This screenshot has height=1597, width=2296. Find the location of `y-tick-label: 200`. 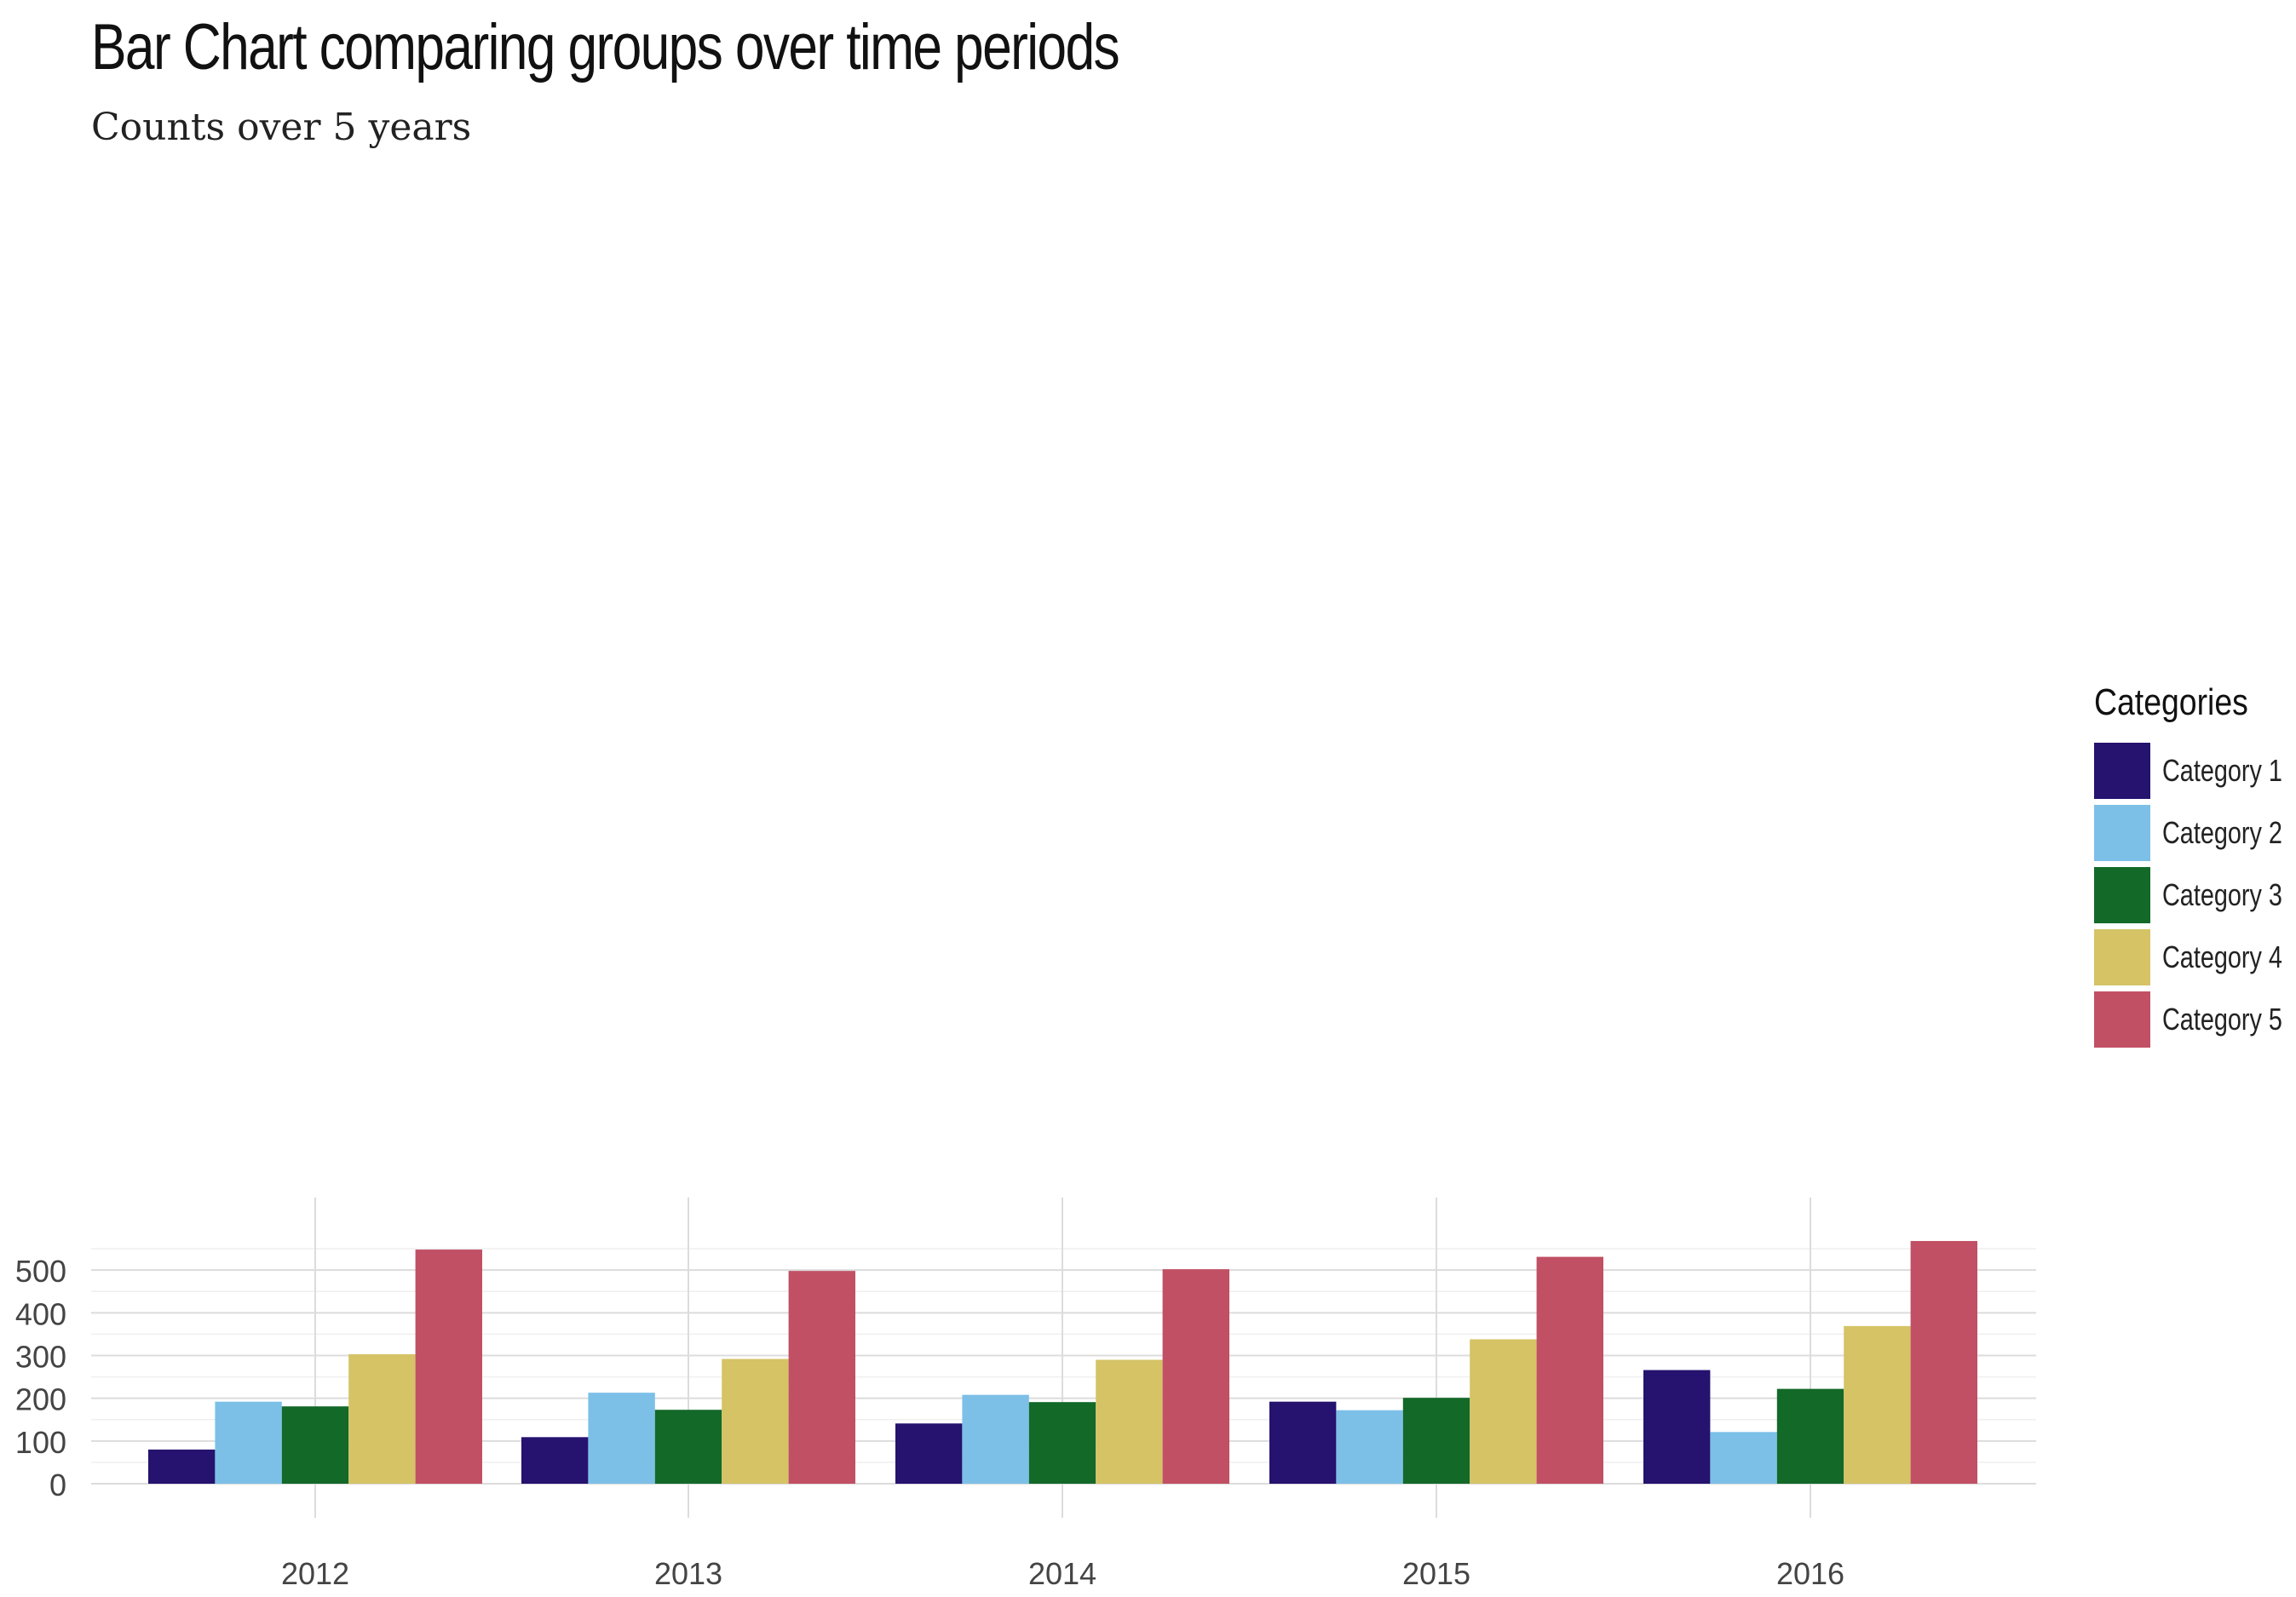

y-tick-label: 200 is located at coordinates (40, 1399).